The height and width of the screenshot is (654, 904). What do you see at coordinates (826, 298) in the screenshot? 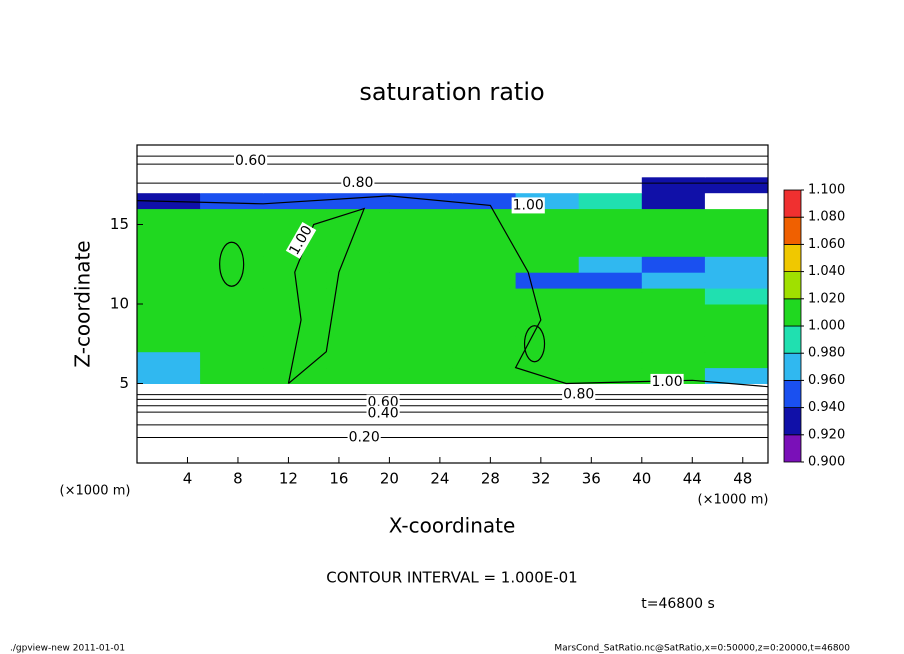
I see `colorbar-label: 1.020` at bounding box center [826, 298].